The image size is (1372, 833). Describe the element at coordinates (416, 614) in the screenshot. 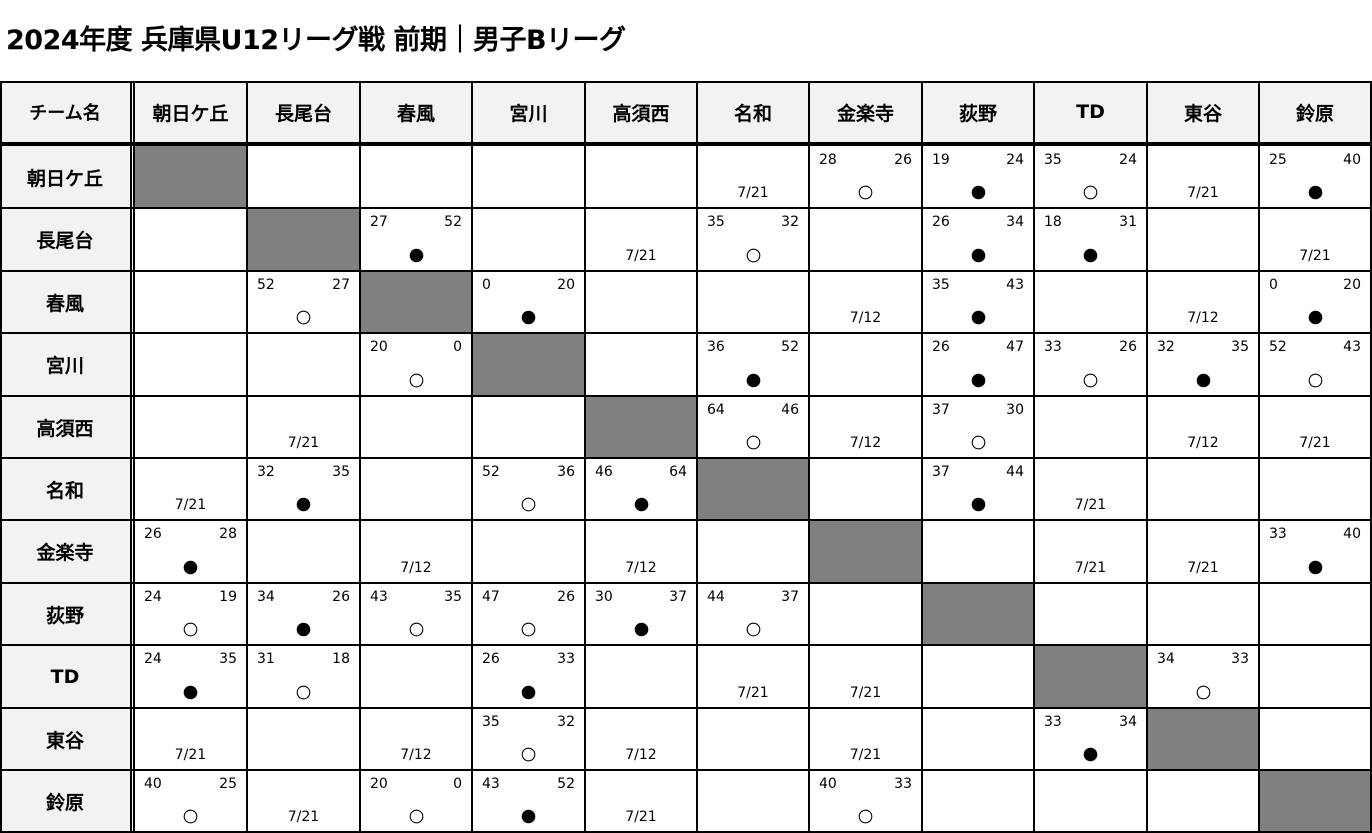

I see `match-cell: 43 35` at that location.